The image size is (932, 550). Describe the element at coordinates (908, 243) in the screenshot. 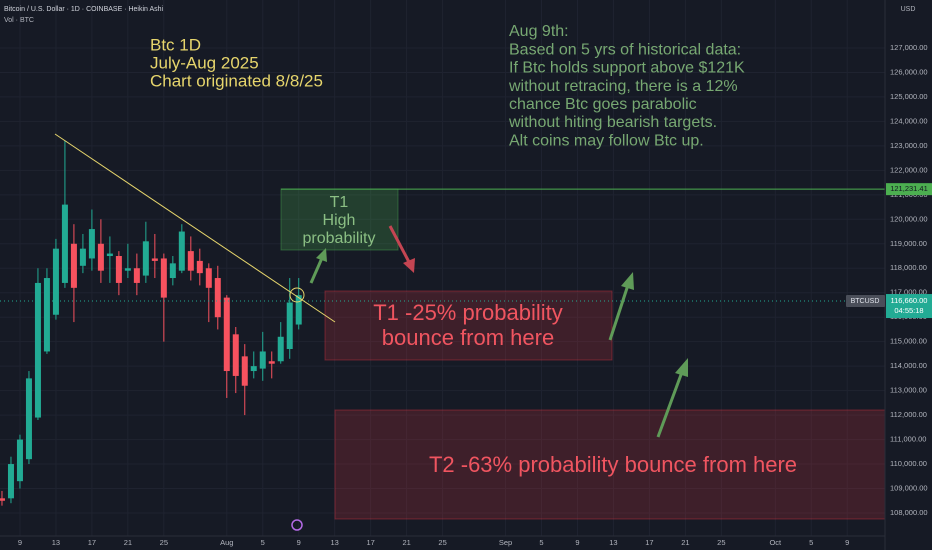

I see `y-tick-label: 119,000.00` at that location.